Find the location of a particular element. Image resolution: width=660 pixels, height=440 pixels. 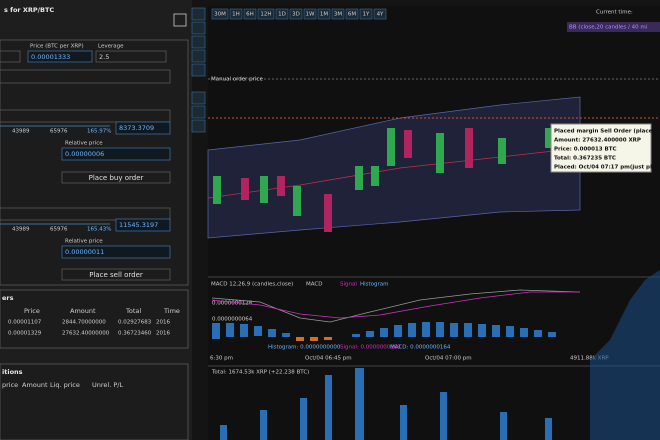

button-label: Place sell order is located at coordinates (116, 275).